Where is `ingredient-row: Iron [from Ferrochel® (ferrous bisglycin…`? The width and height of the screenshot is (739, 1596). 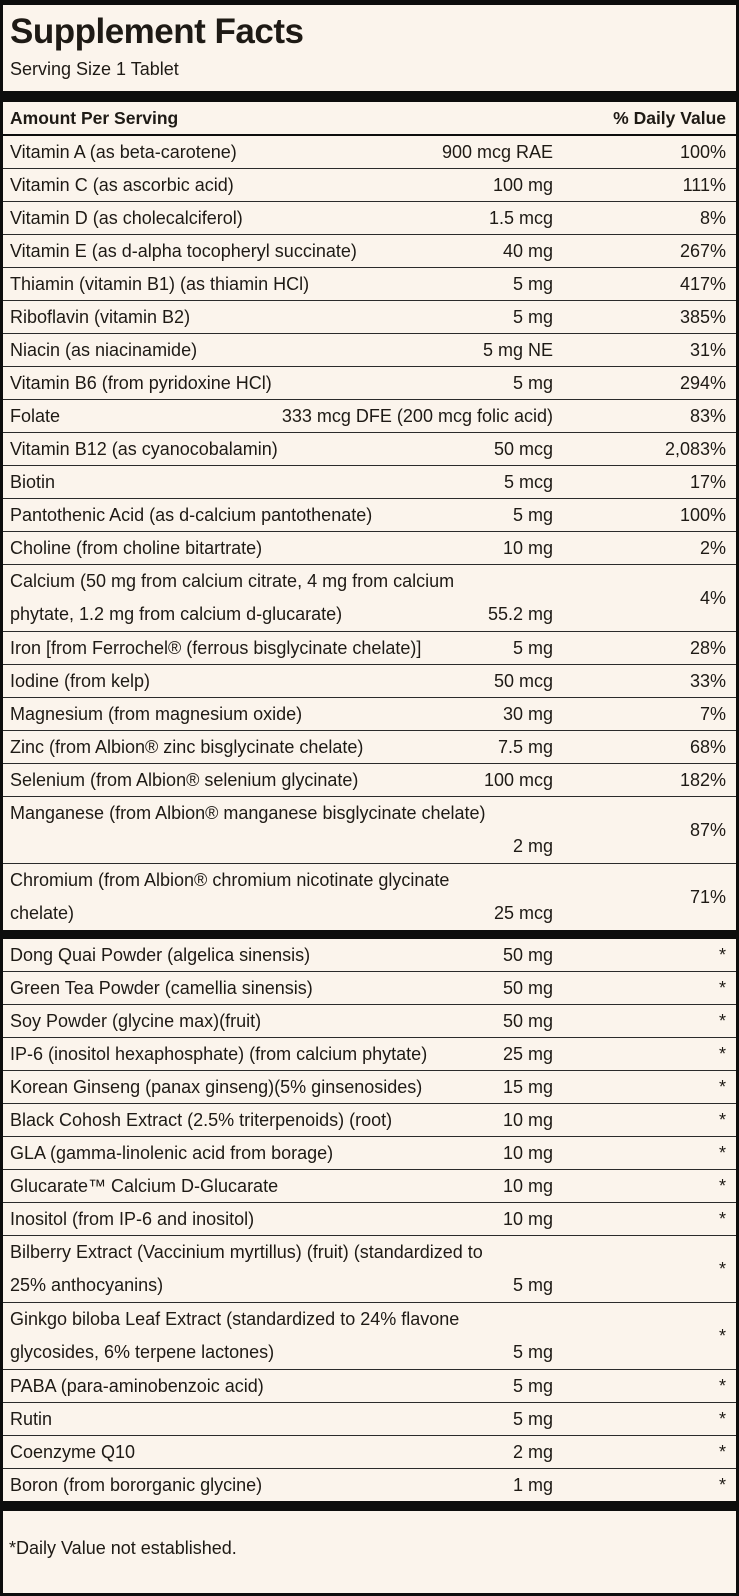 ingredient-row: Iron [from Ferrochel® (ferrous bisglycin… is located at coordinates (369, 647).